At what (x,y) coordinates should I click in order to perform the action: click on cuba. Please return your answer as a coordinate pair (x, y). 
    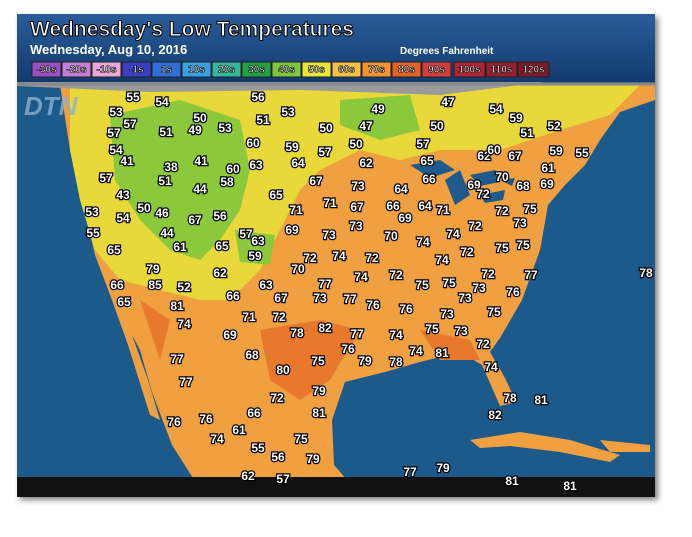
    Looking at the image, I should click on (560, 447).